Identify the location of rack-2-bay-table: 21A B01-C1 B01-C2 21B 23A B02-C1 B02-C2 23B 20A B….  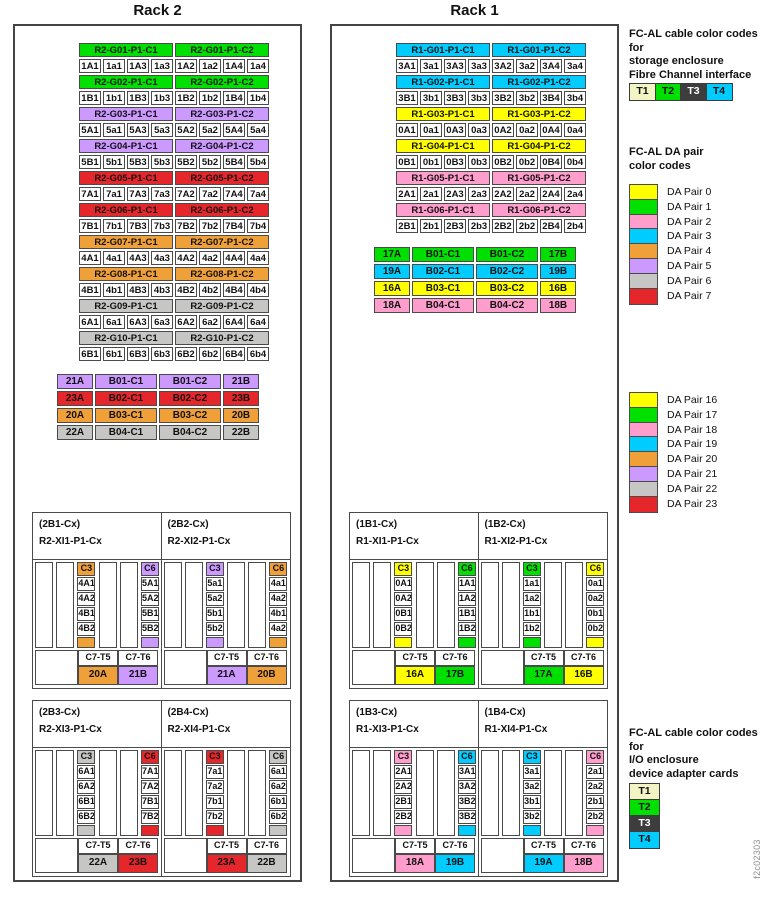
(158, 407).